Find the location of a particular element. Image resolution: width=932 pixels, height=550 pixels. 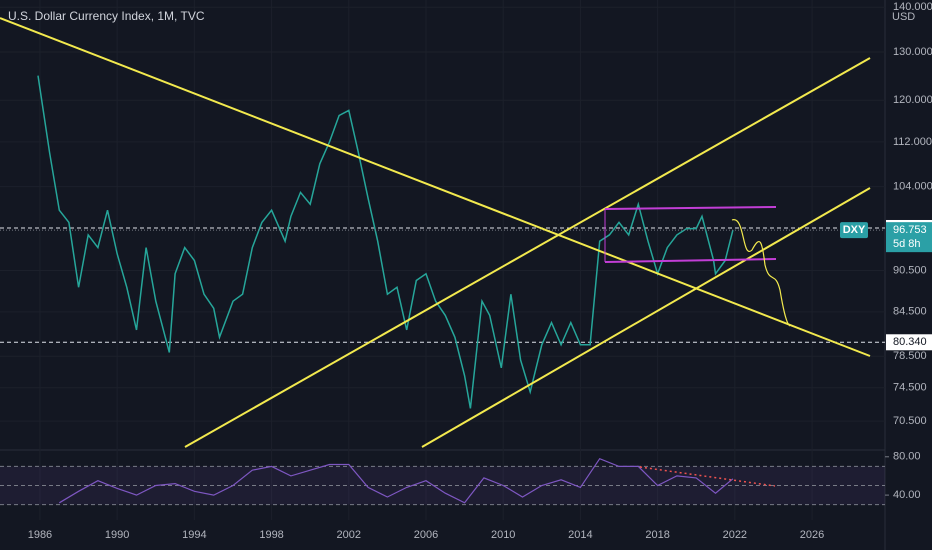

price-line is located at coordinates (396, 480).